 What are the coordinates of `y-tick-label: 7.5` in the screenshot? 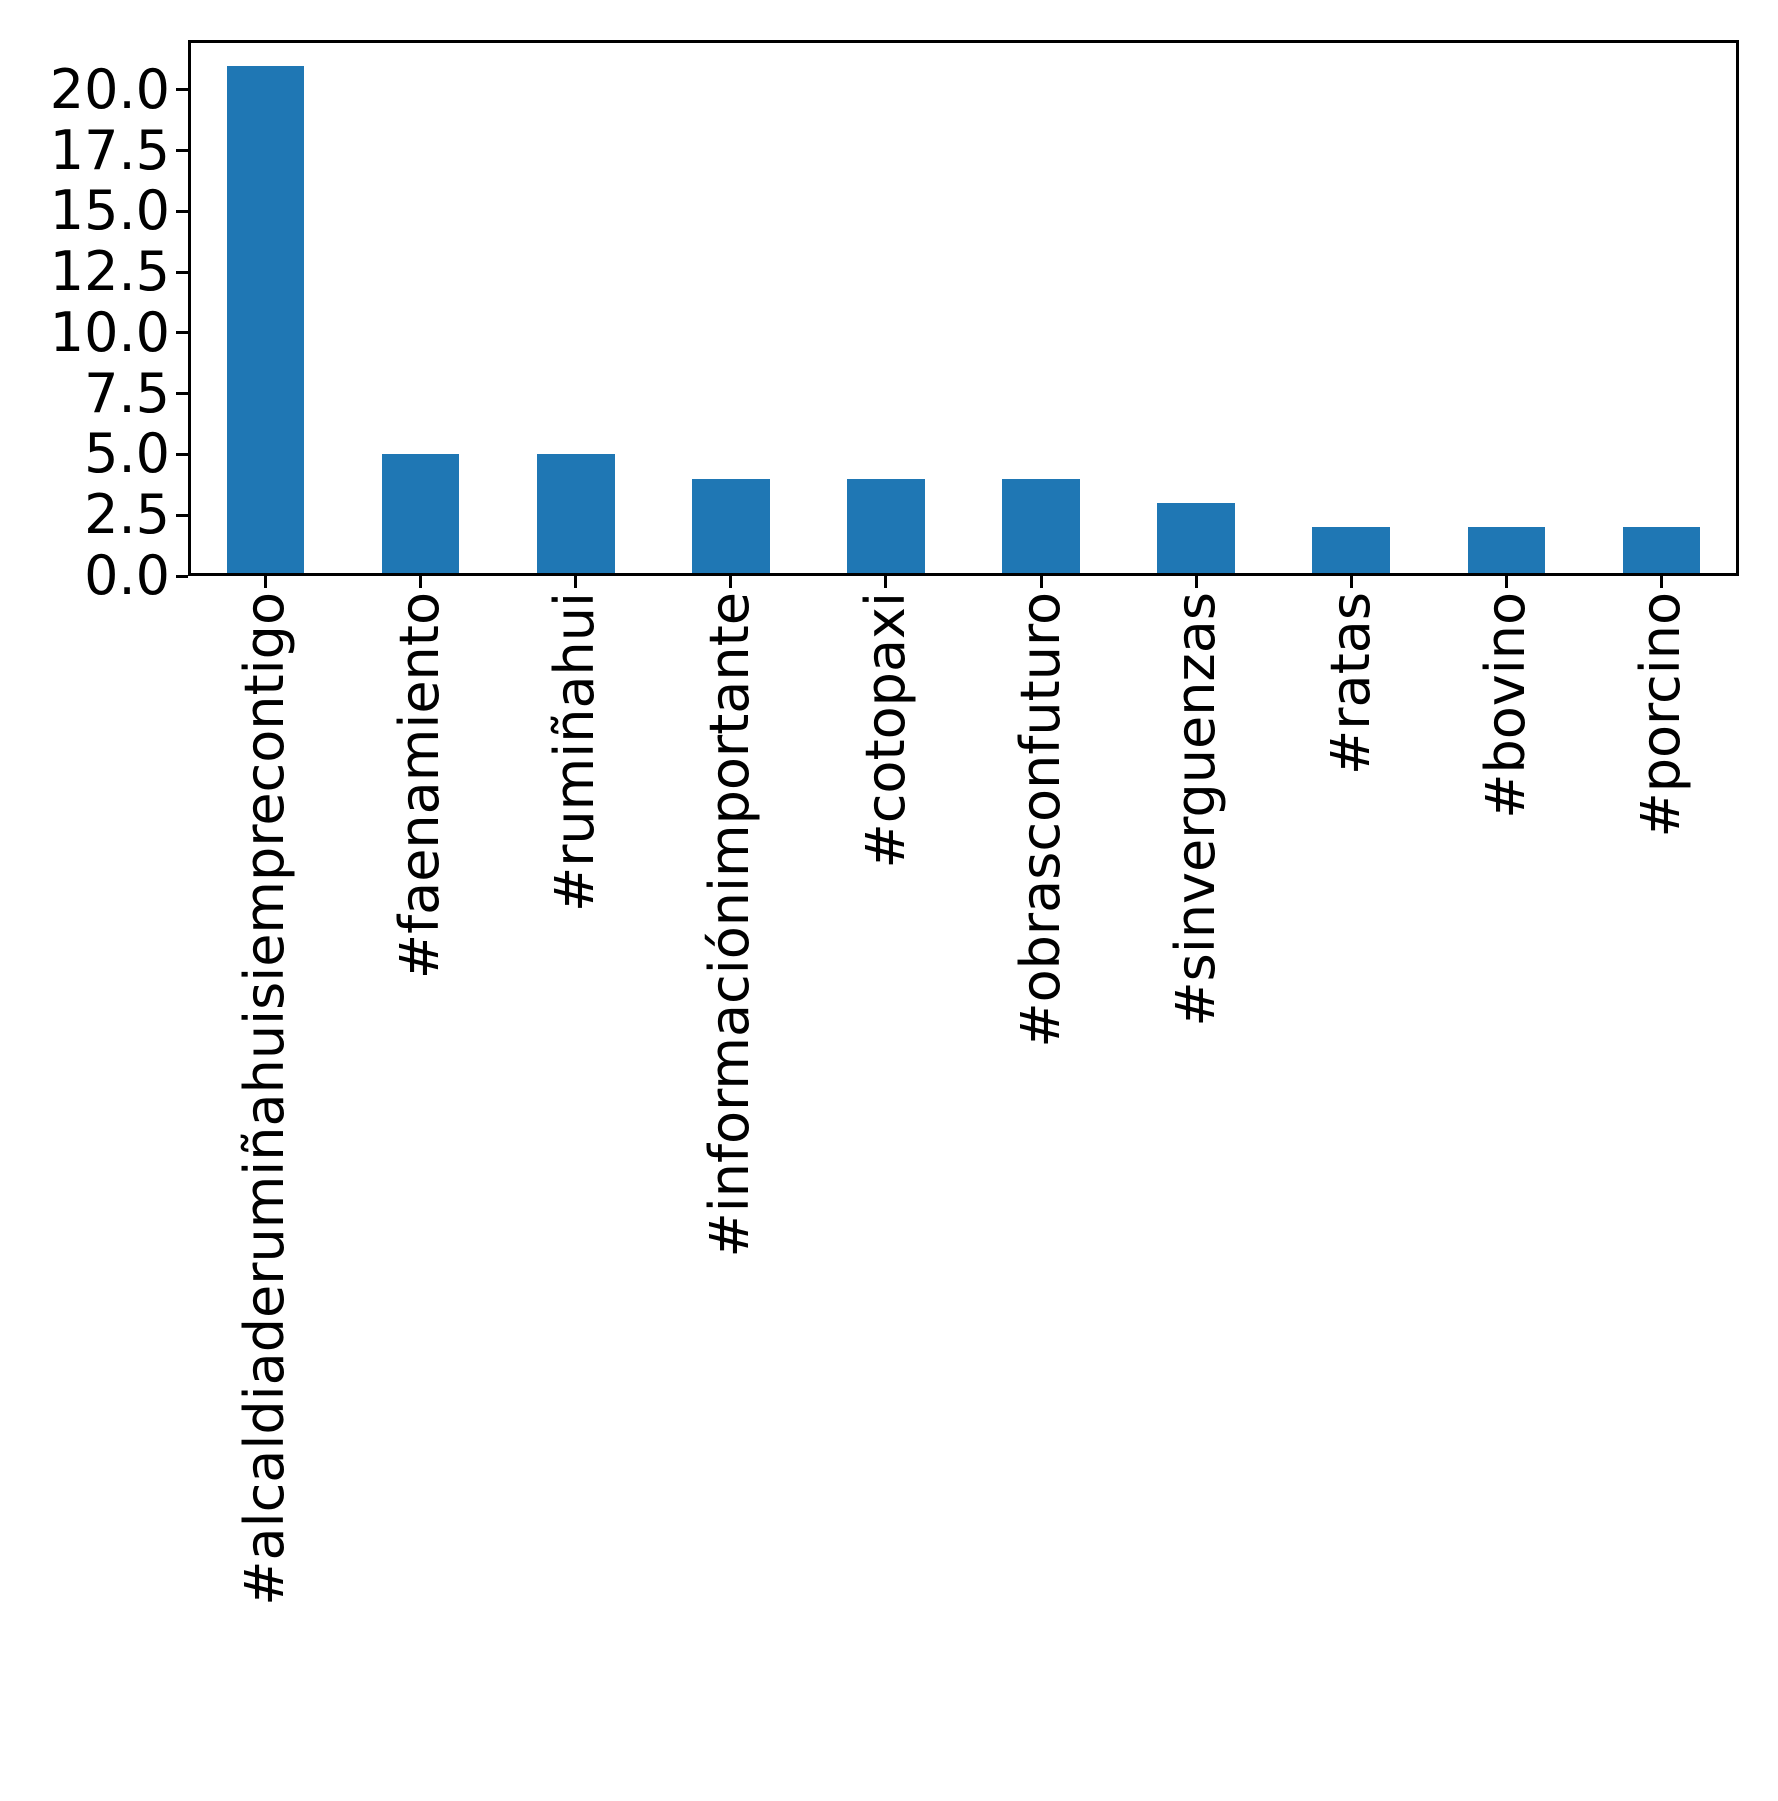 It's located at (127, 393).